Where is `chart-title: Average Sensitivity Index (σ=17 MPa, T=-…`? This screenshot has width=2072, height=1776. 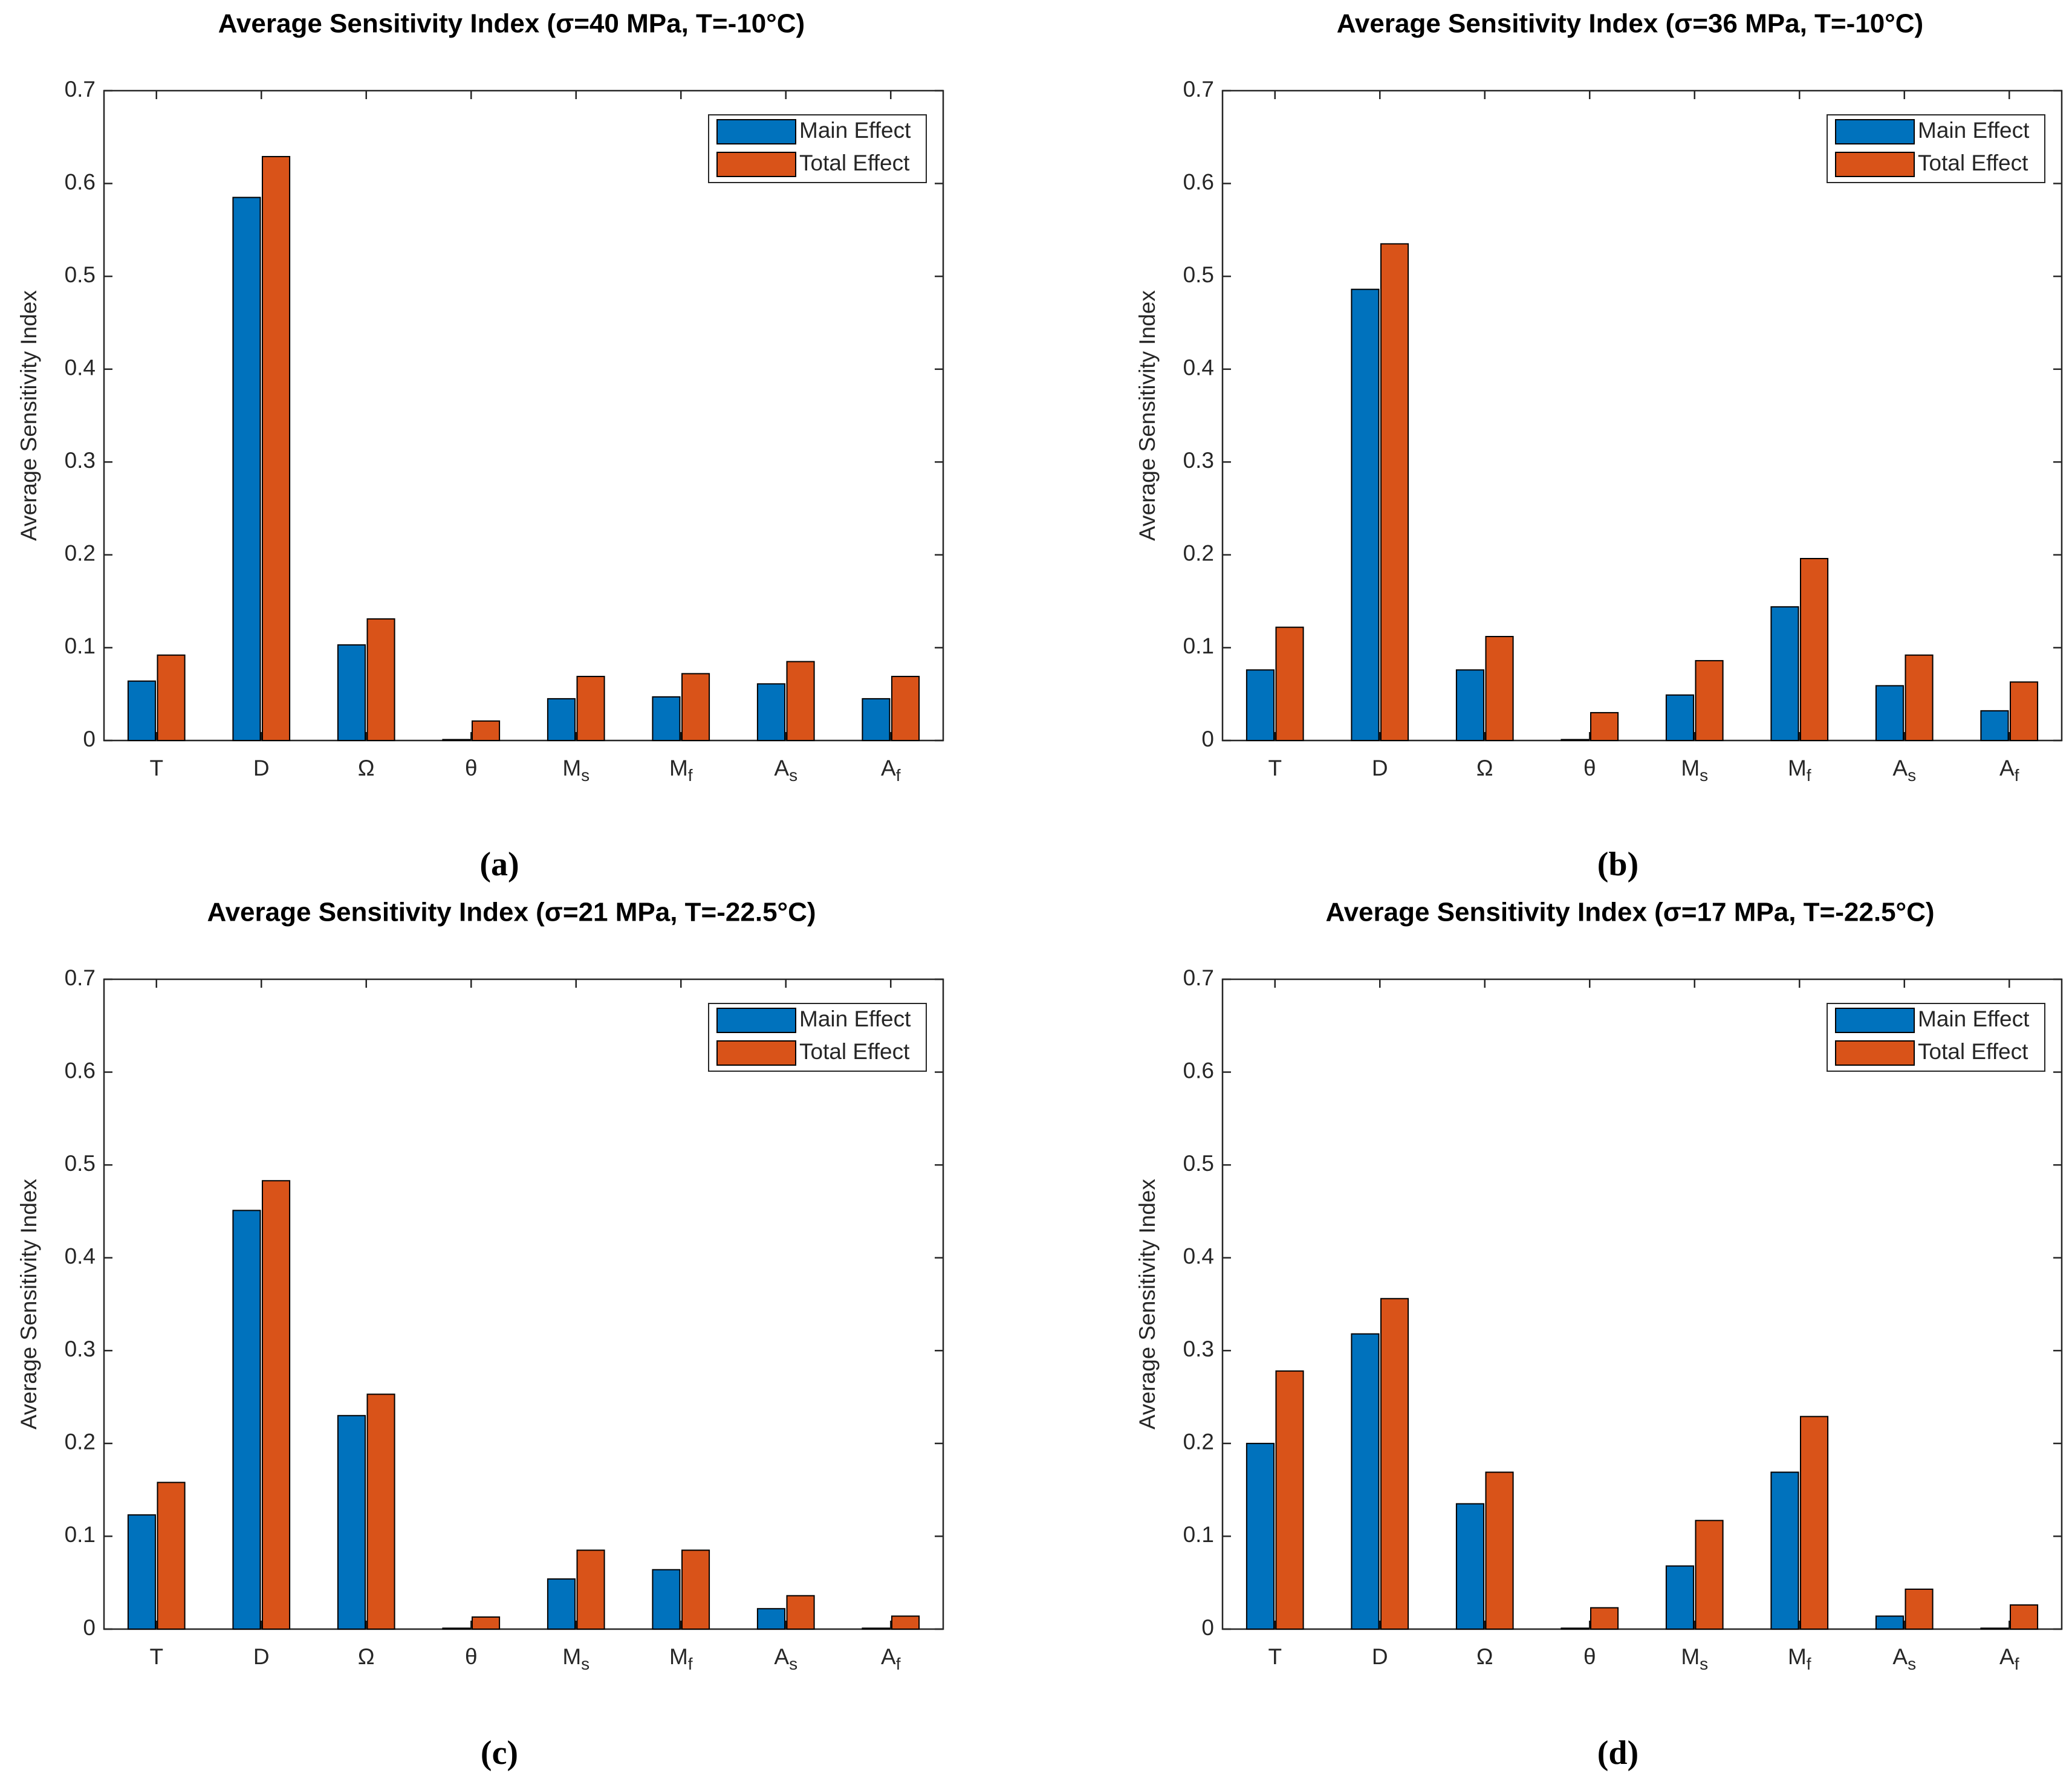
chart-title: Average Sensitivity Index (σ=17 MPa, T=-… is located at coordinates (1629, 912).